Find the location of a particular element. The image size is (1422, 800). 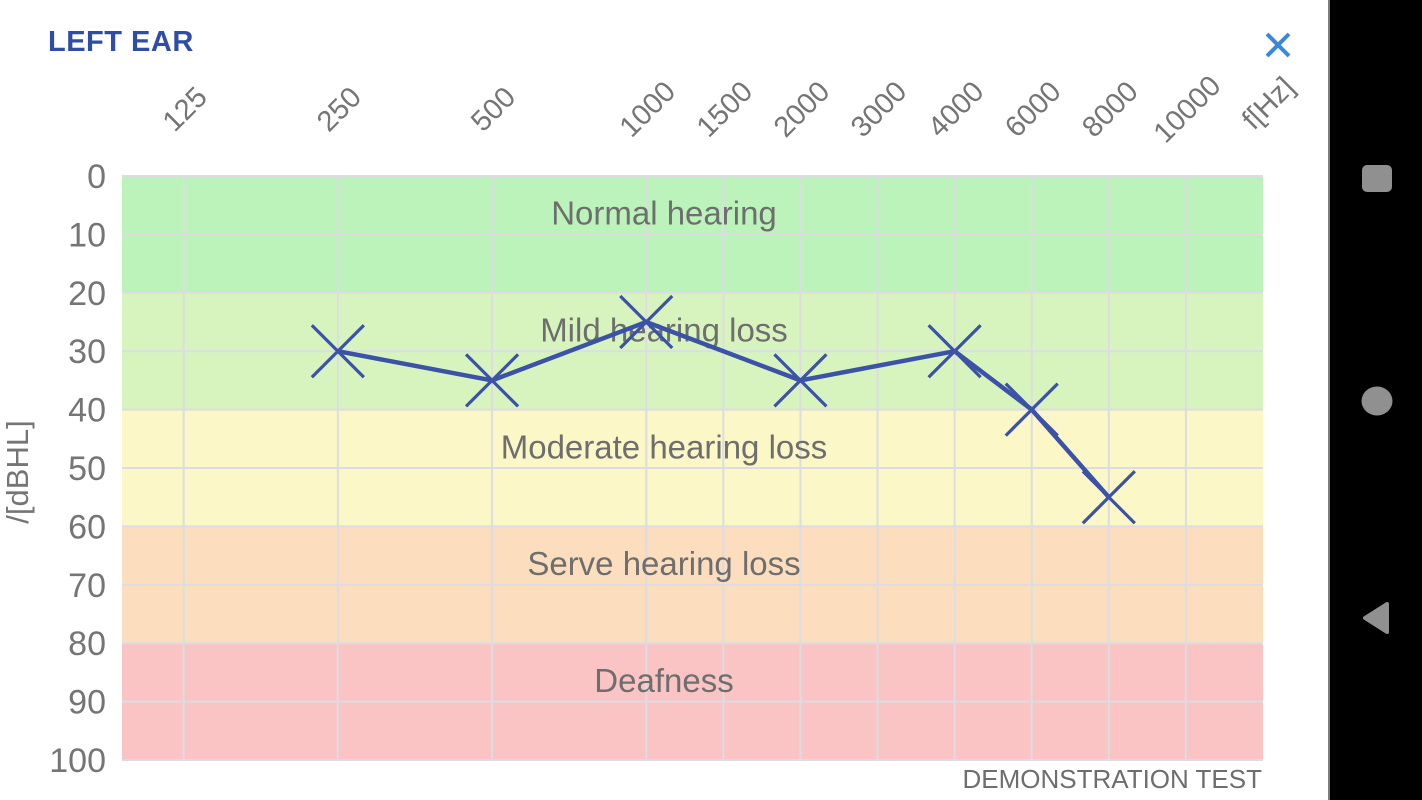

y-tick-label: 90 is located at coordinates (87, 703).